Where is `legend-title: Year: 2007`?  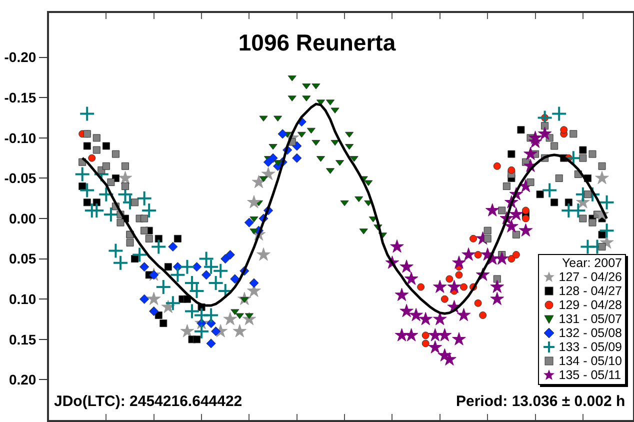
legend-title: Year: 2007 is located at coordinates (591, 263).